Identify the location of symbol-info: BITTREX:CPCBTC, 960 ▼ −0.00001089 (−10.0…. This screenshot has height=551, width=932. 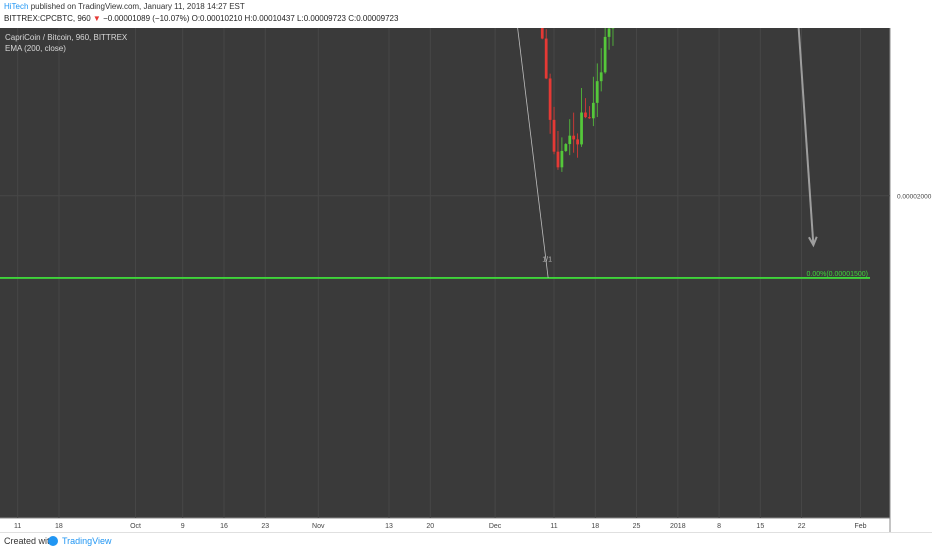
(201, 18).